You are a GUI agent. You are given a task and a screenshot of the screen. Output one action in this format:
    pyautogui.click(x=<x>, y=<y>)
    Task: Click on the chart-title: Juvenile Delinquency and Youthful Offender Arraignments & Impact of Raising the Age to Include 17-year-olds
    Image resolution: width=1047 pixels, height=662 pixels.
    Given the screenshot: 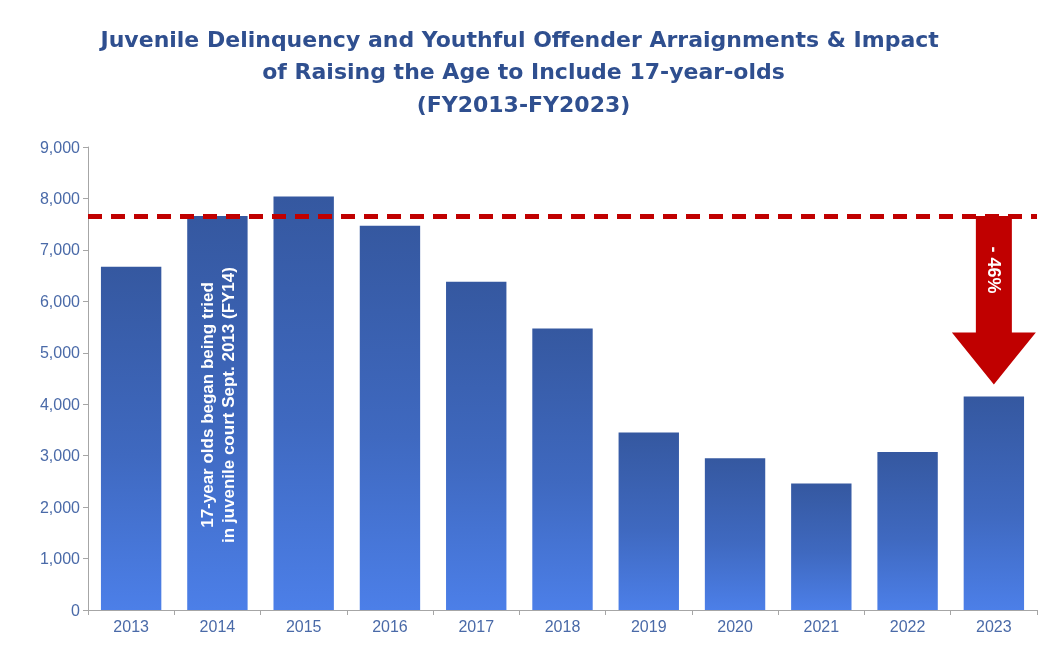 What is the action you would take?
    pyautogui.click(x=522, y=55)
    